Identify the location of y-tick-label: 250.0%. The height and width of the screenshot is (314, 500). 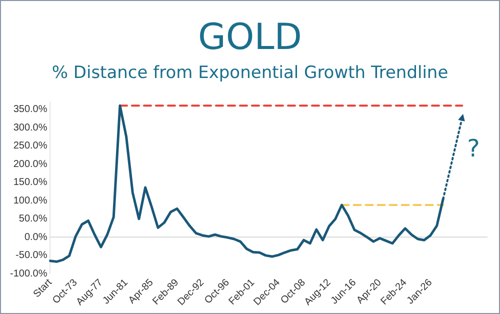
(30, 146).